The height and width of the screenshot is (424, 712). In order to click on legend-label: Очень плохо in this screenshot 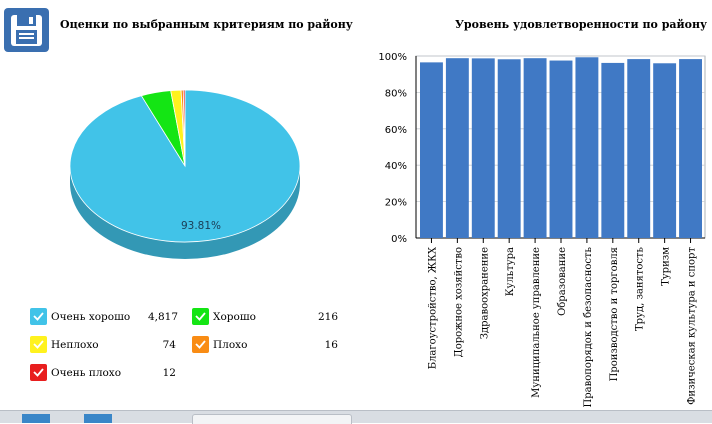, I will do `click(86, 373)`.